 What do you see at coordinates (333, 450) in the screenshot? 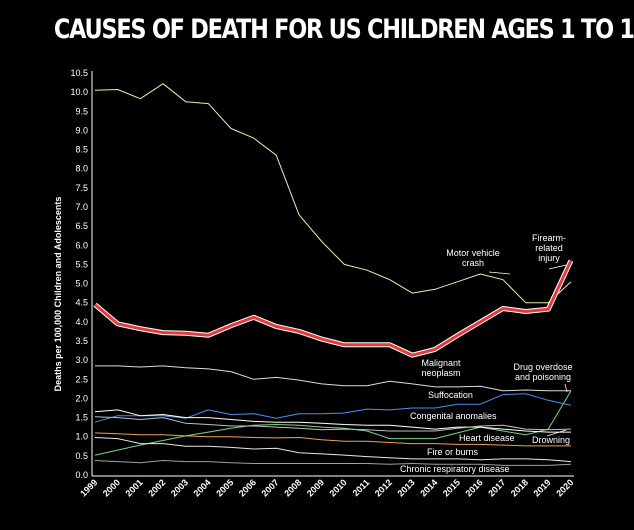
I see `series-line-fire-or-burns` at bounding box center [333, 450].